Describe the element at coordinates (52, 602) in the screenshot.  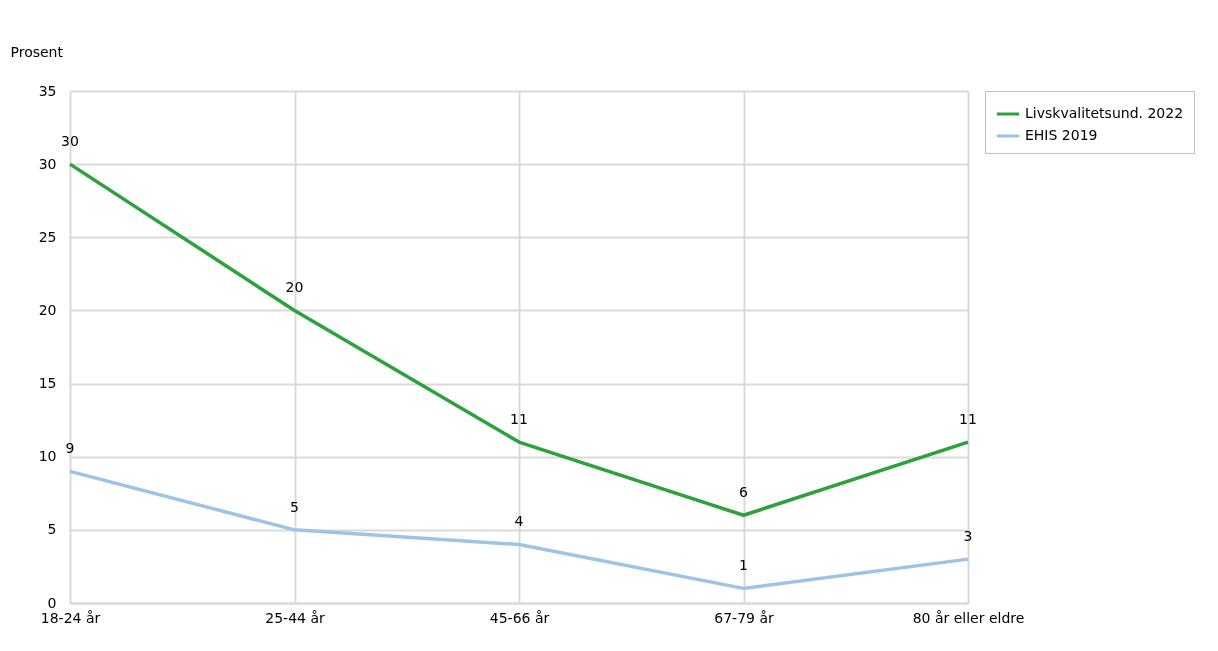
I see `y-tick-label: 0` at that location.